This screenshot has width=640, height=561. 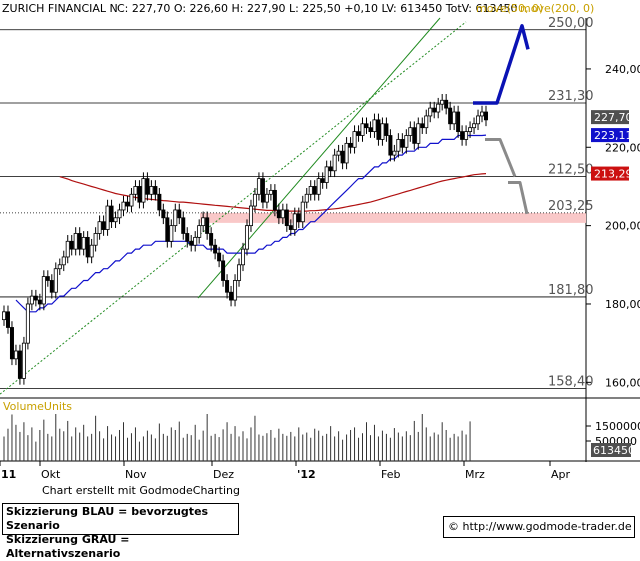 What do you see at coordinates (8, 474) in the screenshot?
I see `x-tick-label: 11` at bounding box center [8, 474].